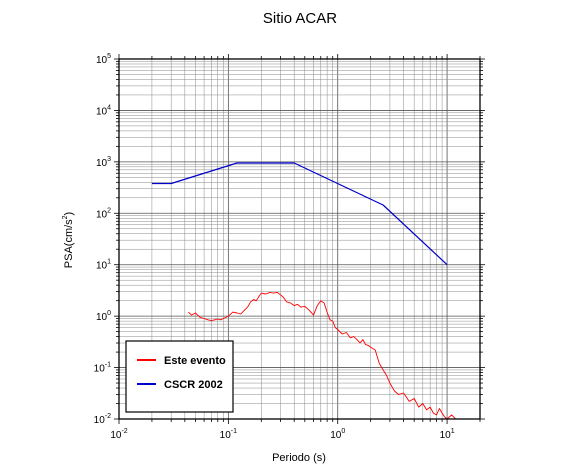  What do you see at coordinates (103, 213) in the screenshot?
I see `y-tick-label: 10²` at bounding box center [103, 213].